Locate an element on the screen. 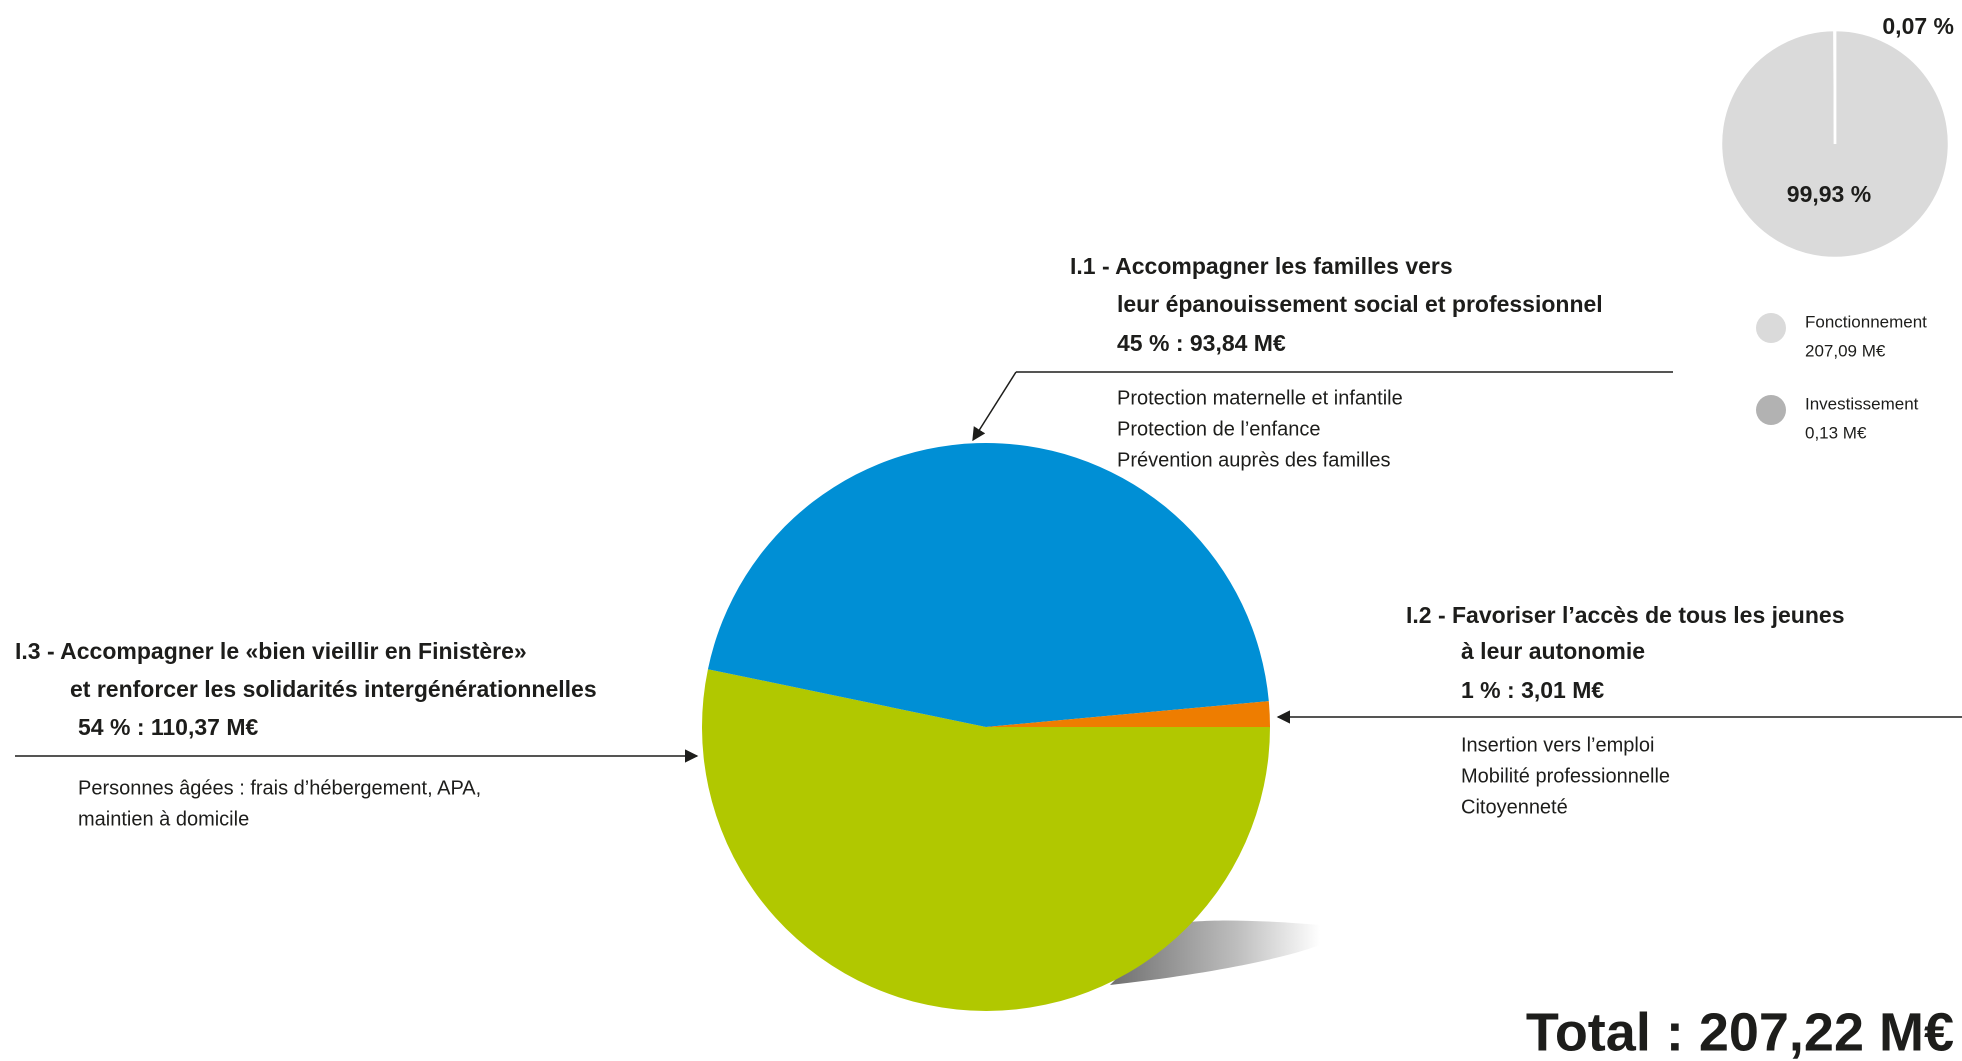 This screenshot has width=1962, height=1061. data-label: 0,07 % is located at coordinates (1918, 26).